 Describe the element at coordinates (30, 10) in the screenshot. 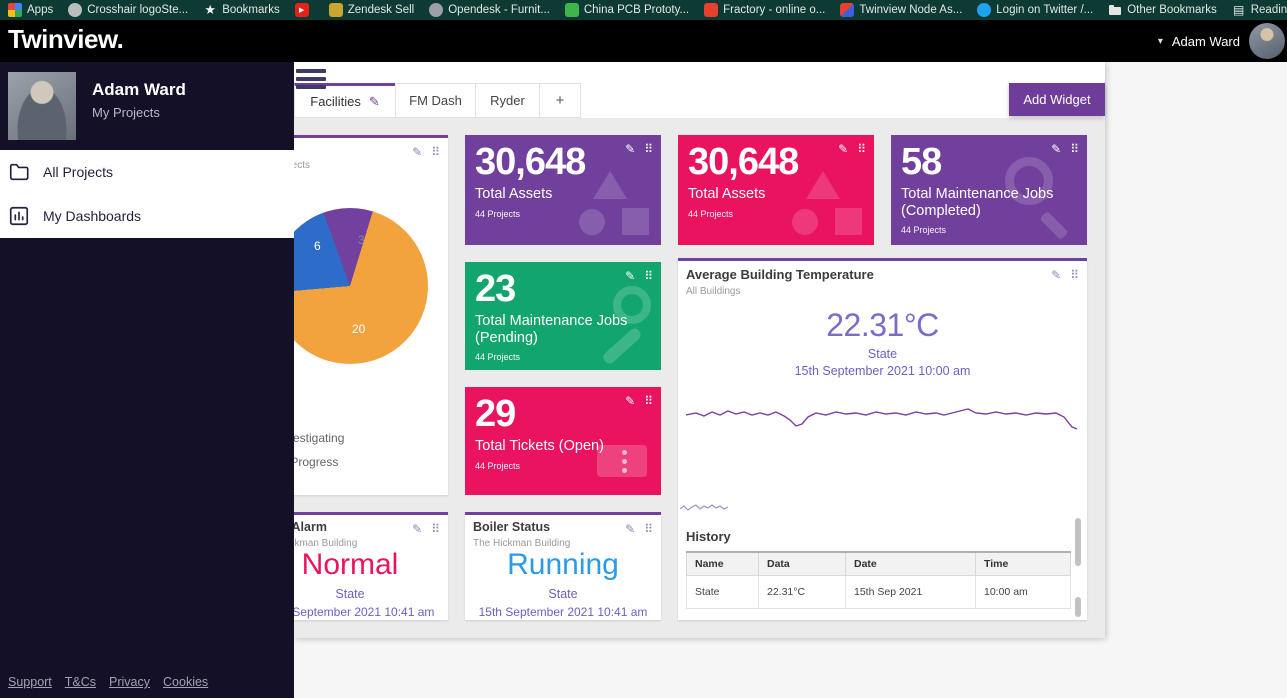

I see `bookmark-item-apps: Apps` at that location.